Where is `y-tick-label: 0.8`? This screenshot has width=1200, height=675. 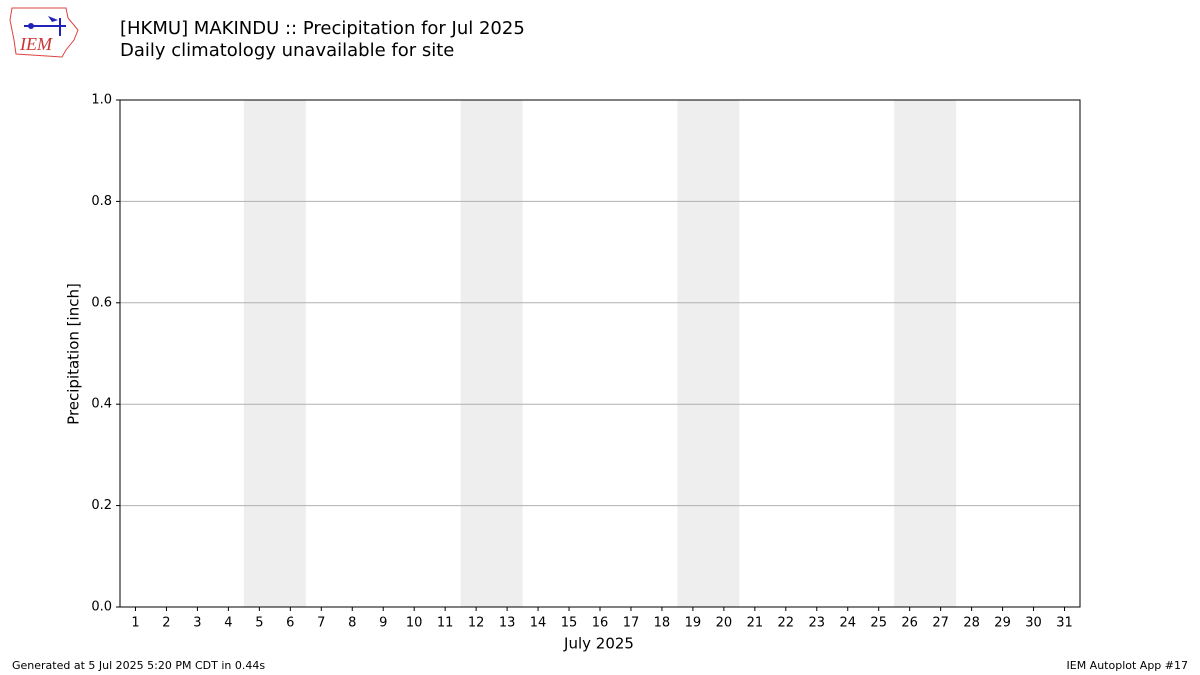
y-tick-label: 0.8 is located at coordinates (101, 201).